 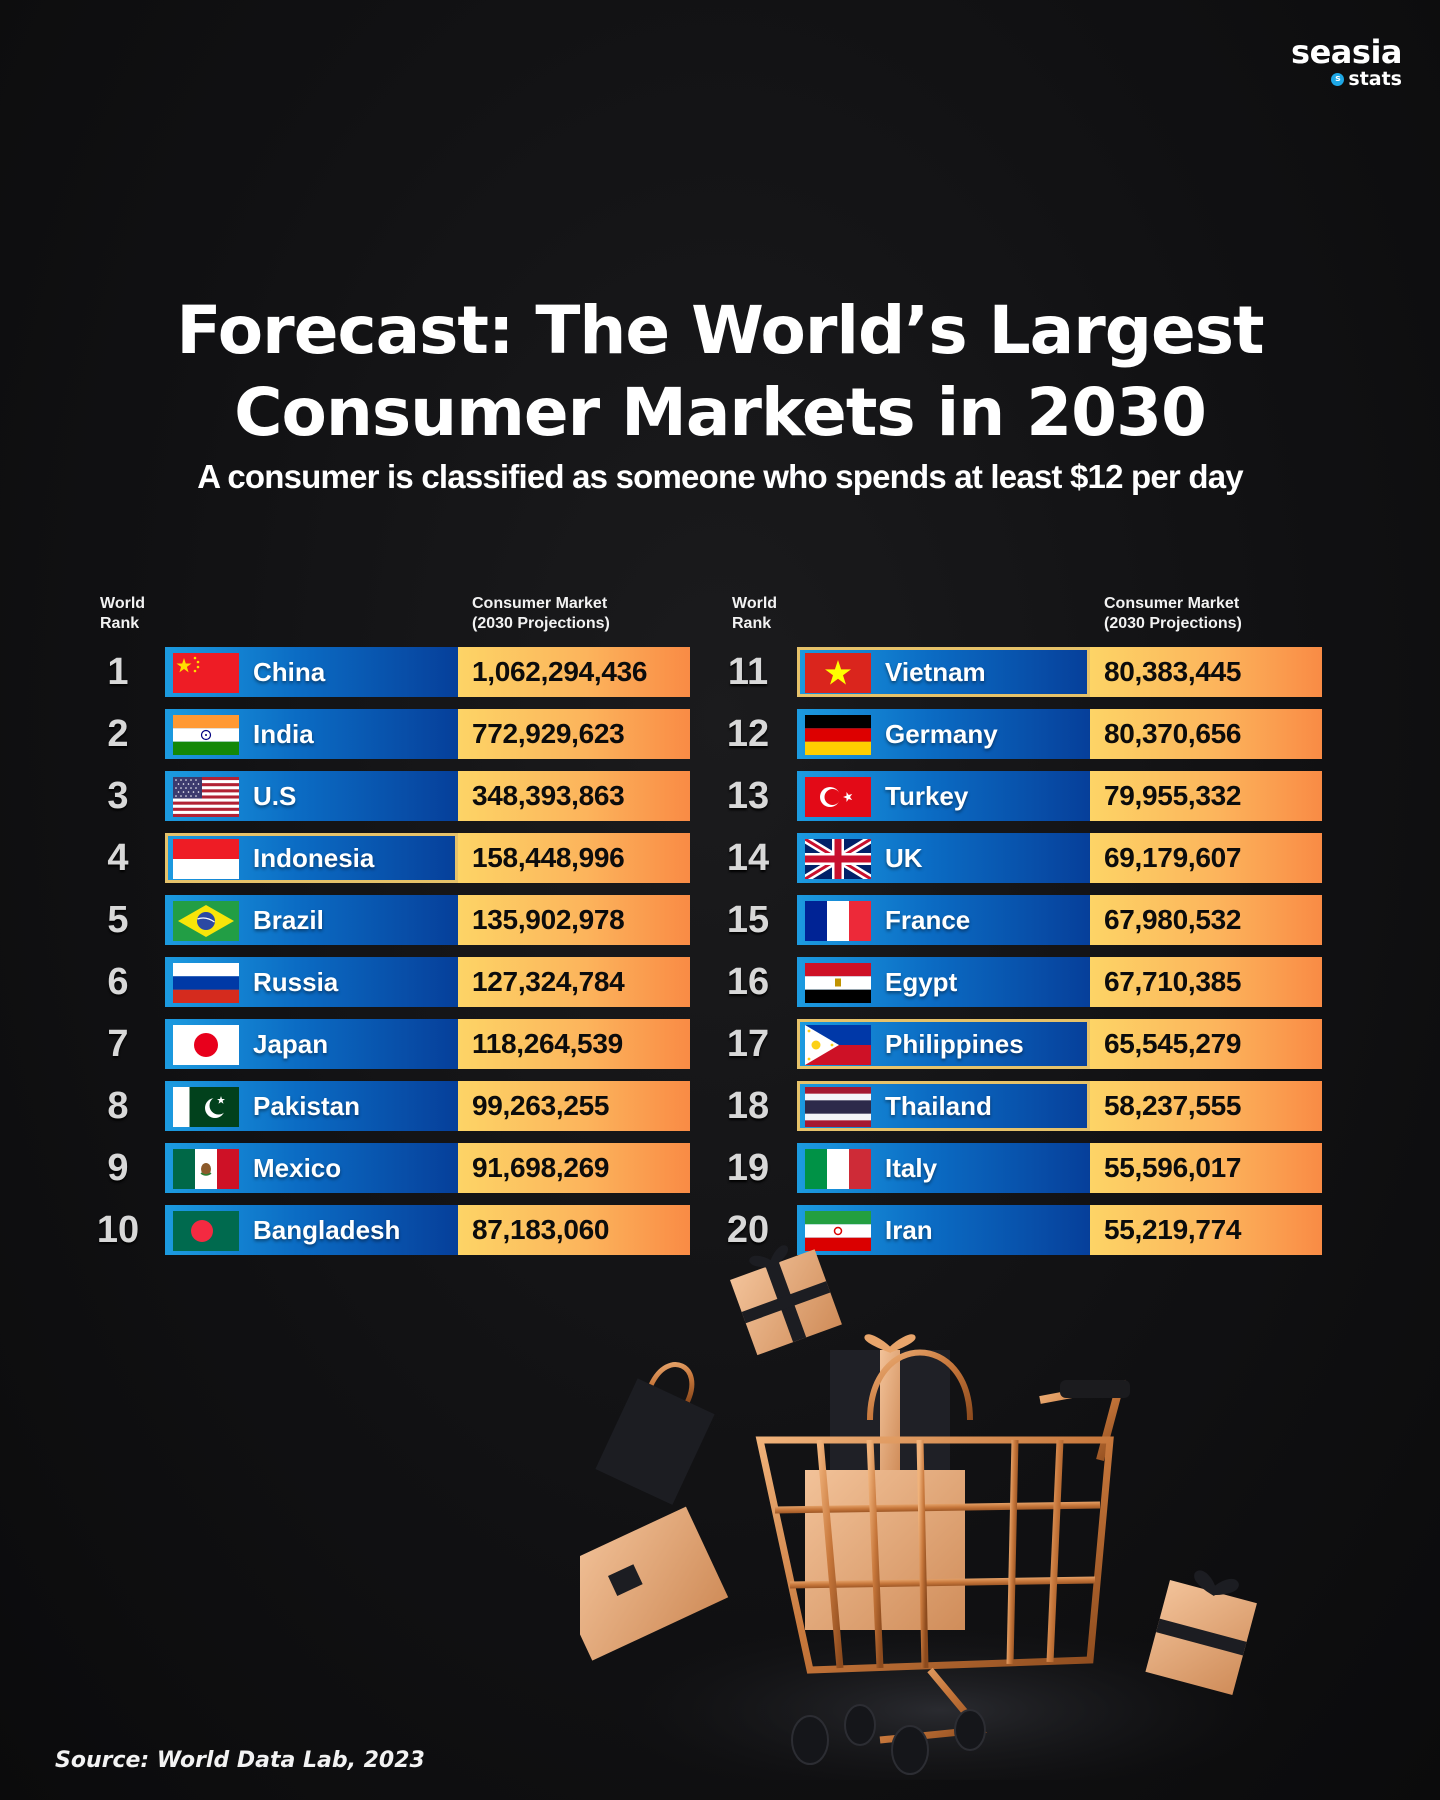 I want to click on table-row: 2 India 772,929,623, so click(x=720, y=734).